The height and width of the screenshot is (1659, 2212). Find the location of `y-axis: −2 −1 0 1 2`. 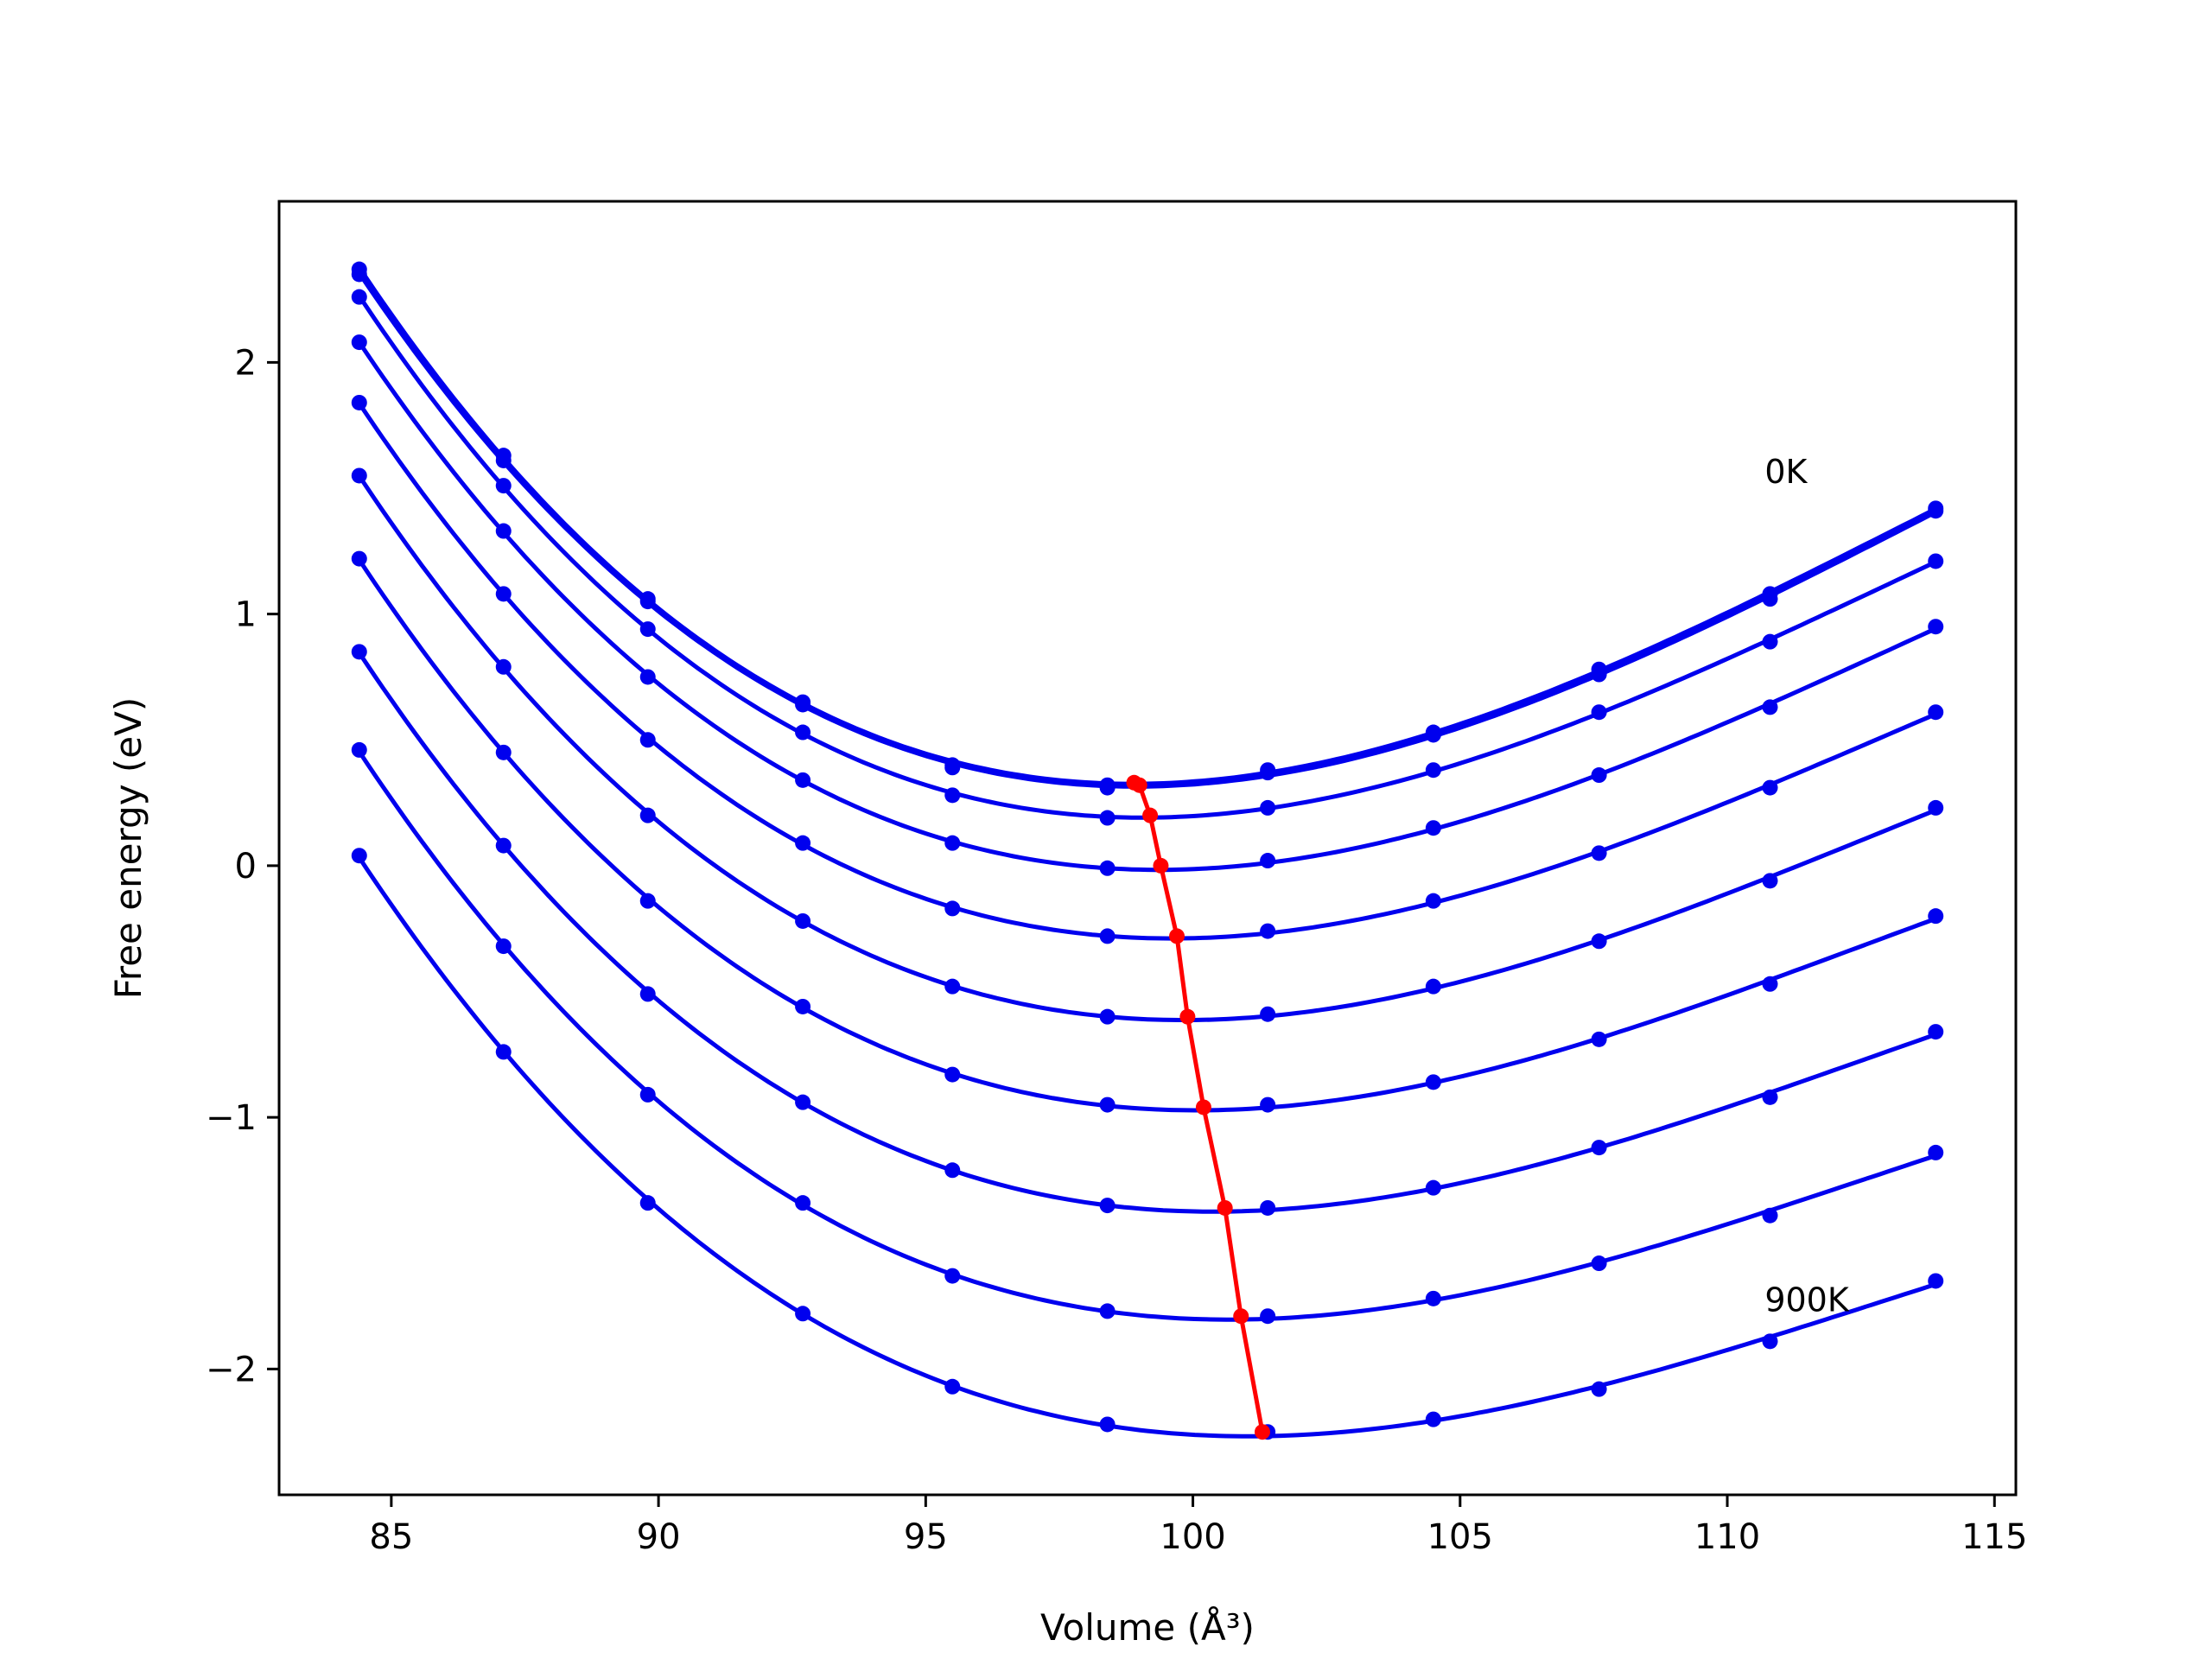

y-axis: −2 −1 0 1 2 is located at coordinates (242, 866).